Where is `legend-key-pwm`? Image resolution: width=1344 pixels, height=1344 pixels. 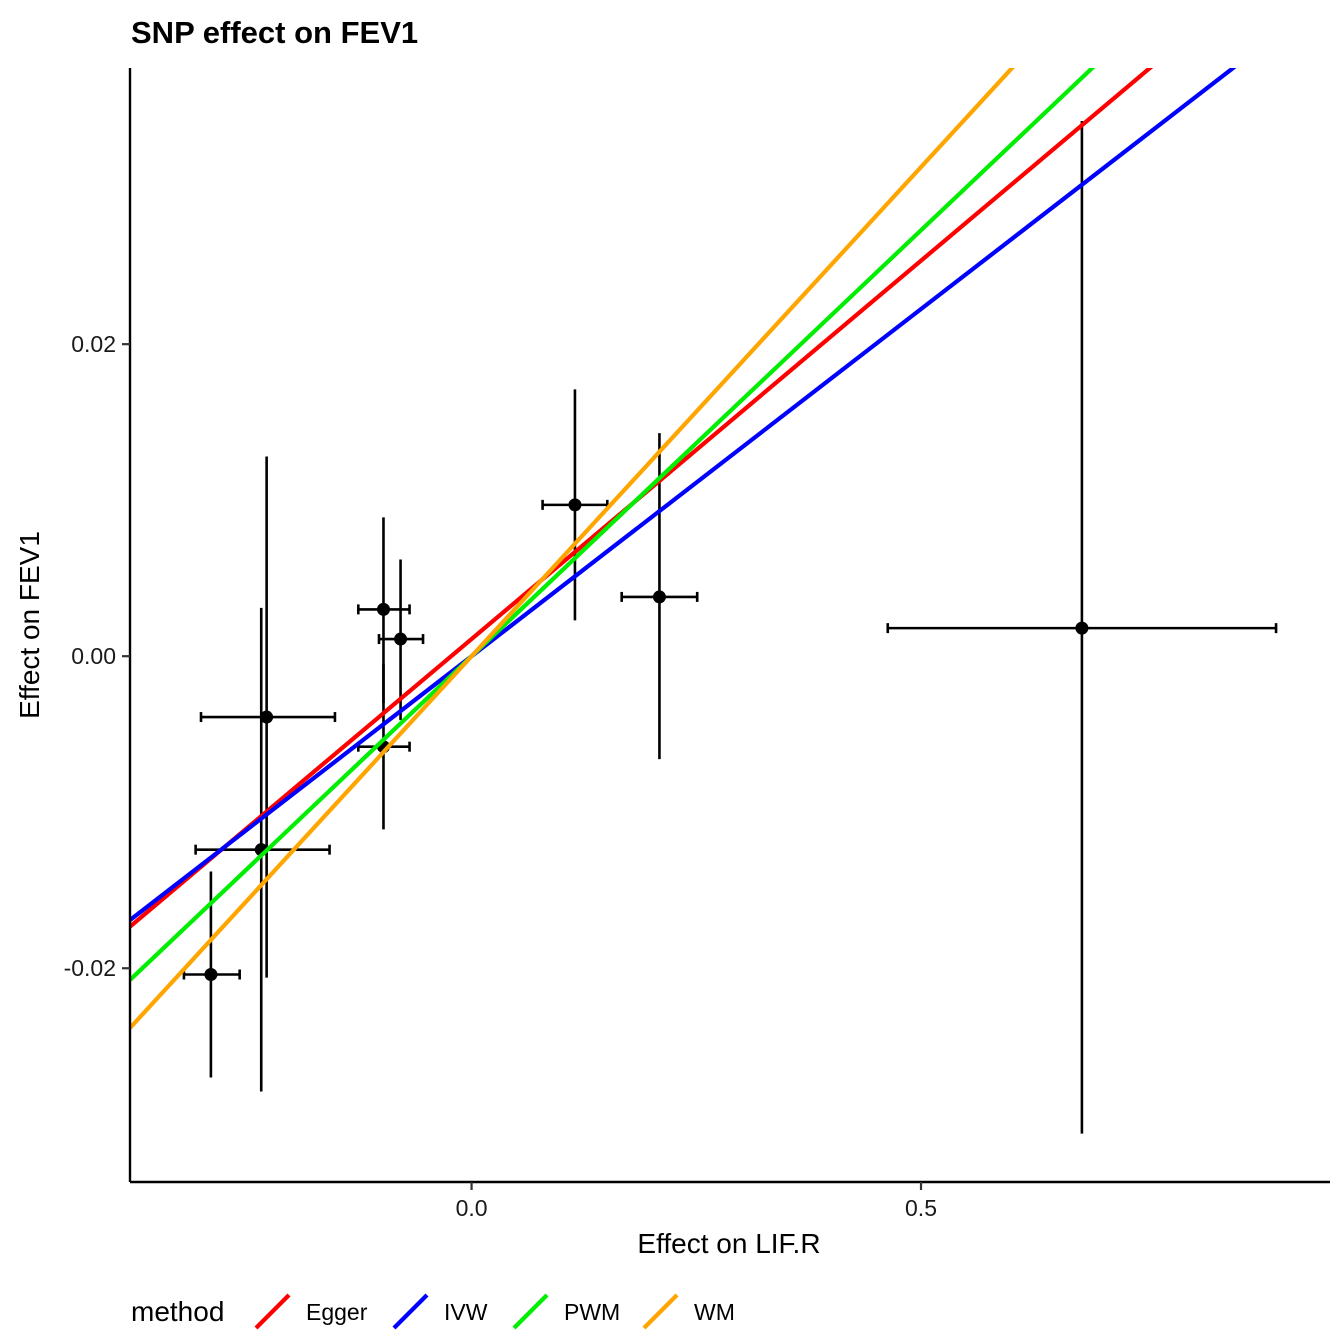
legend-key-pwm is located at coordinates (530, 1311).